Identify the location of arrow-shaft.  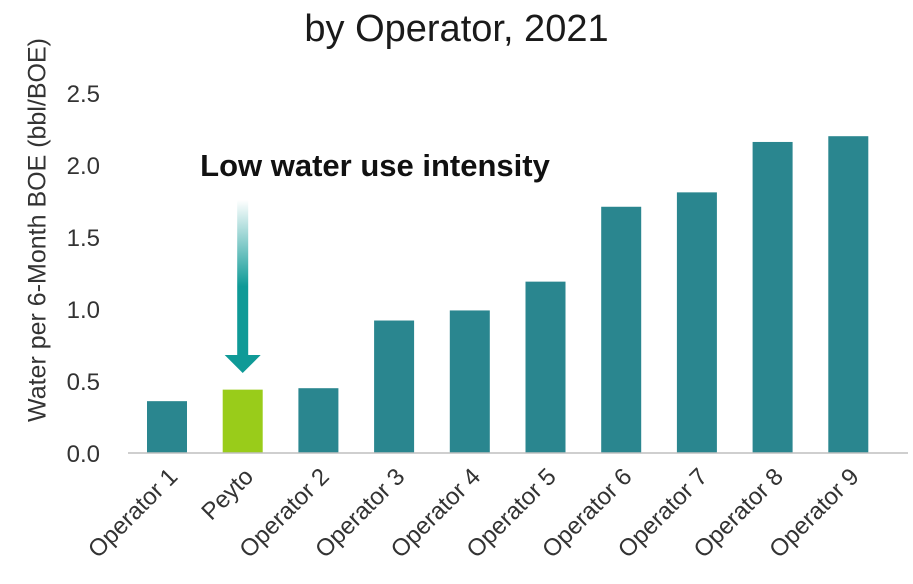
(243, 278).